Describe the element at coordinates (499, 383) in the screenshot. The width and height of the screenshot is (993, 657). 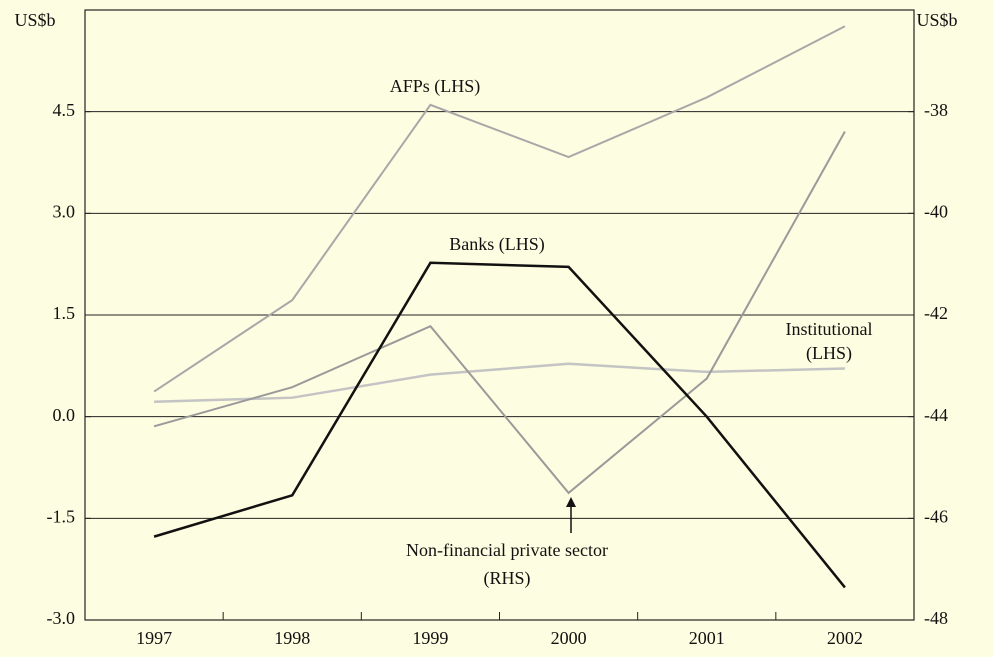
I see `series-line` at that location.